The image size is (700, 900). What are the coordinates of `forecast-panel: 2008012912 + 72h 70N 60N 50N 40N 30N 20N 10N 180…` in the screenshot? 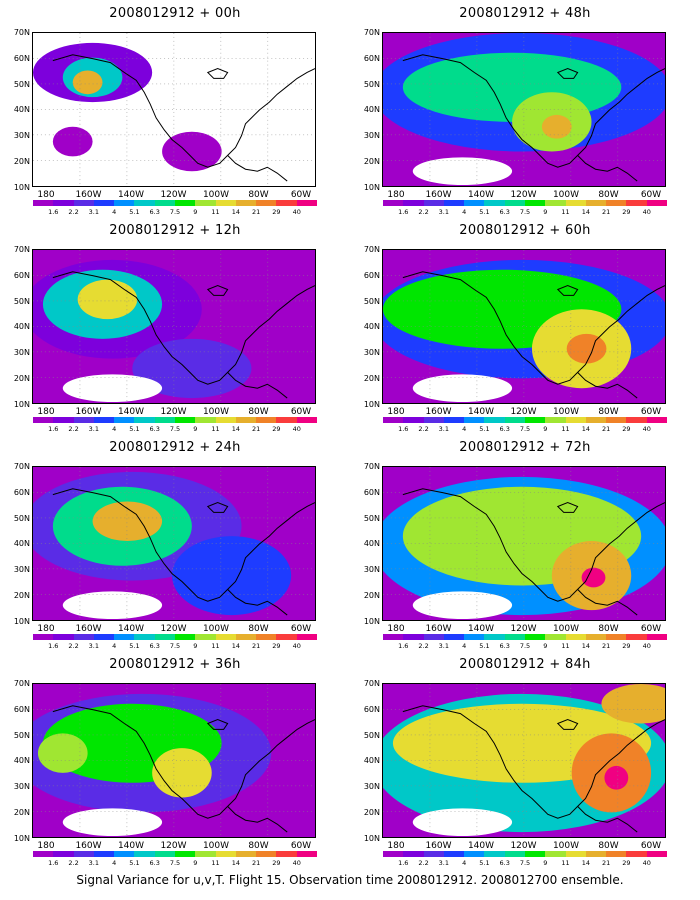 It's located at (525, 542).